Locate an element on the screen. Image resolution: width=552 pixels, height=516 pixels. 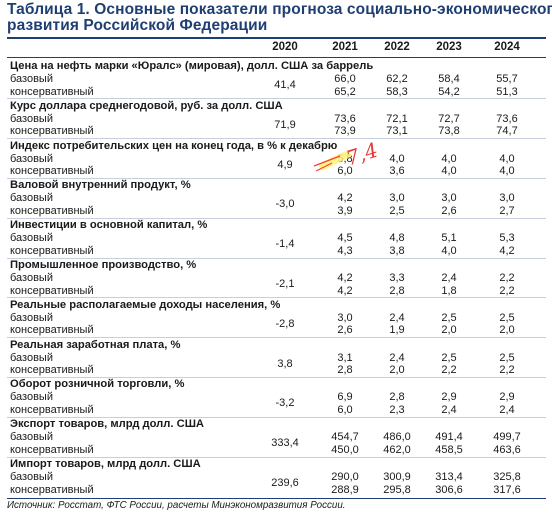
value-2023: 491,4 is located at coordinates (449, 437).